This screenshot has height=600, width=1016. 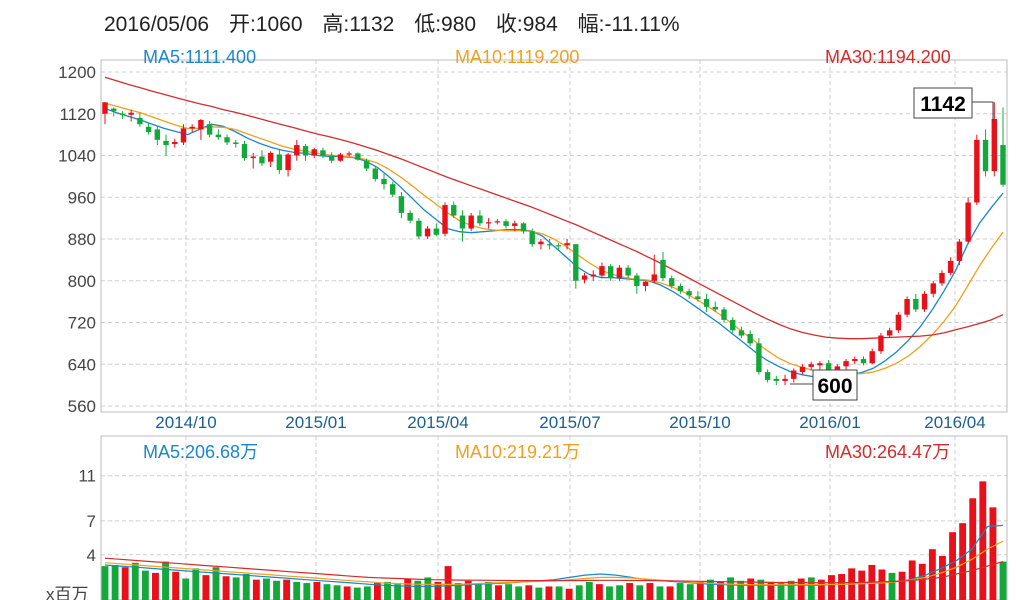 What do you see at coordinates (628, 24) in the screenshot?
I see `header-change: 幅:-11.11%` at bounding box center [628, 24].